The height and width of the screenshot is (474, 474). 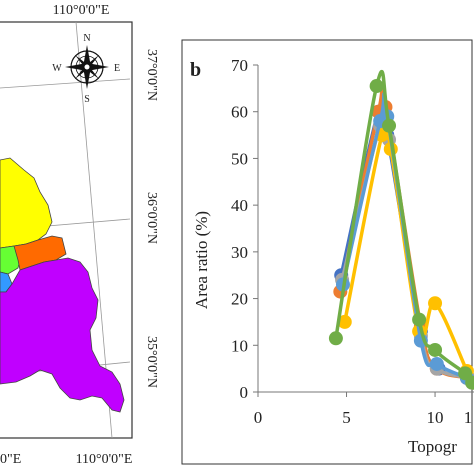 I want to click on y-tick-label: 60, so click(x=239, y=112).